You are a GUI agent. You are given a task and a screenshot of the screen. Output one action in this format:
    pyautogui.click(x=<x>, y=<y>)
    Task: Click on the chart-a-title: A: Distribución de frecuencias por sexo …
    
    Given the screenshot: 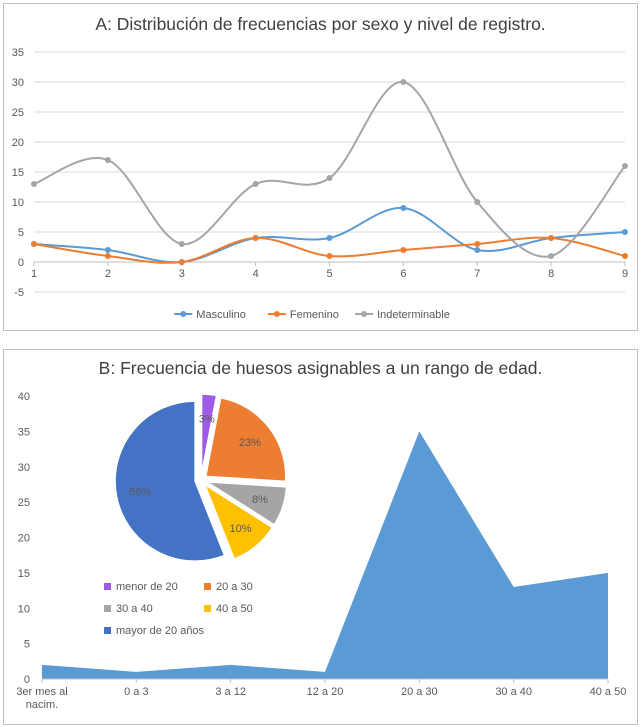 What is the action you would take?
    pyautogui.click(x=320, y=24)
    